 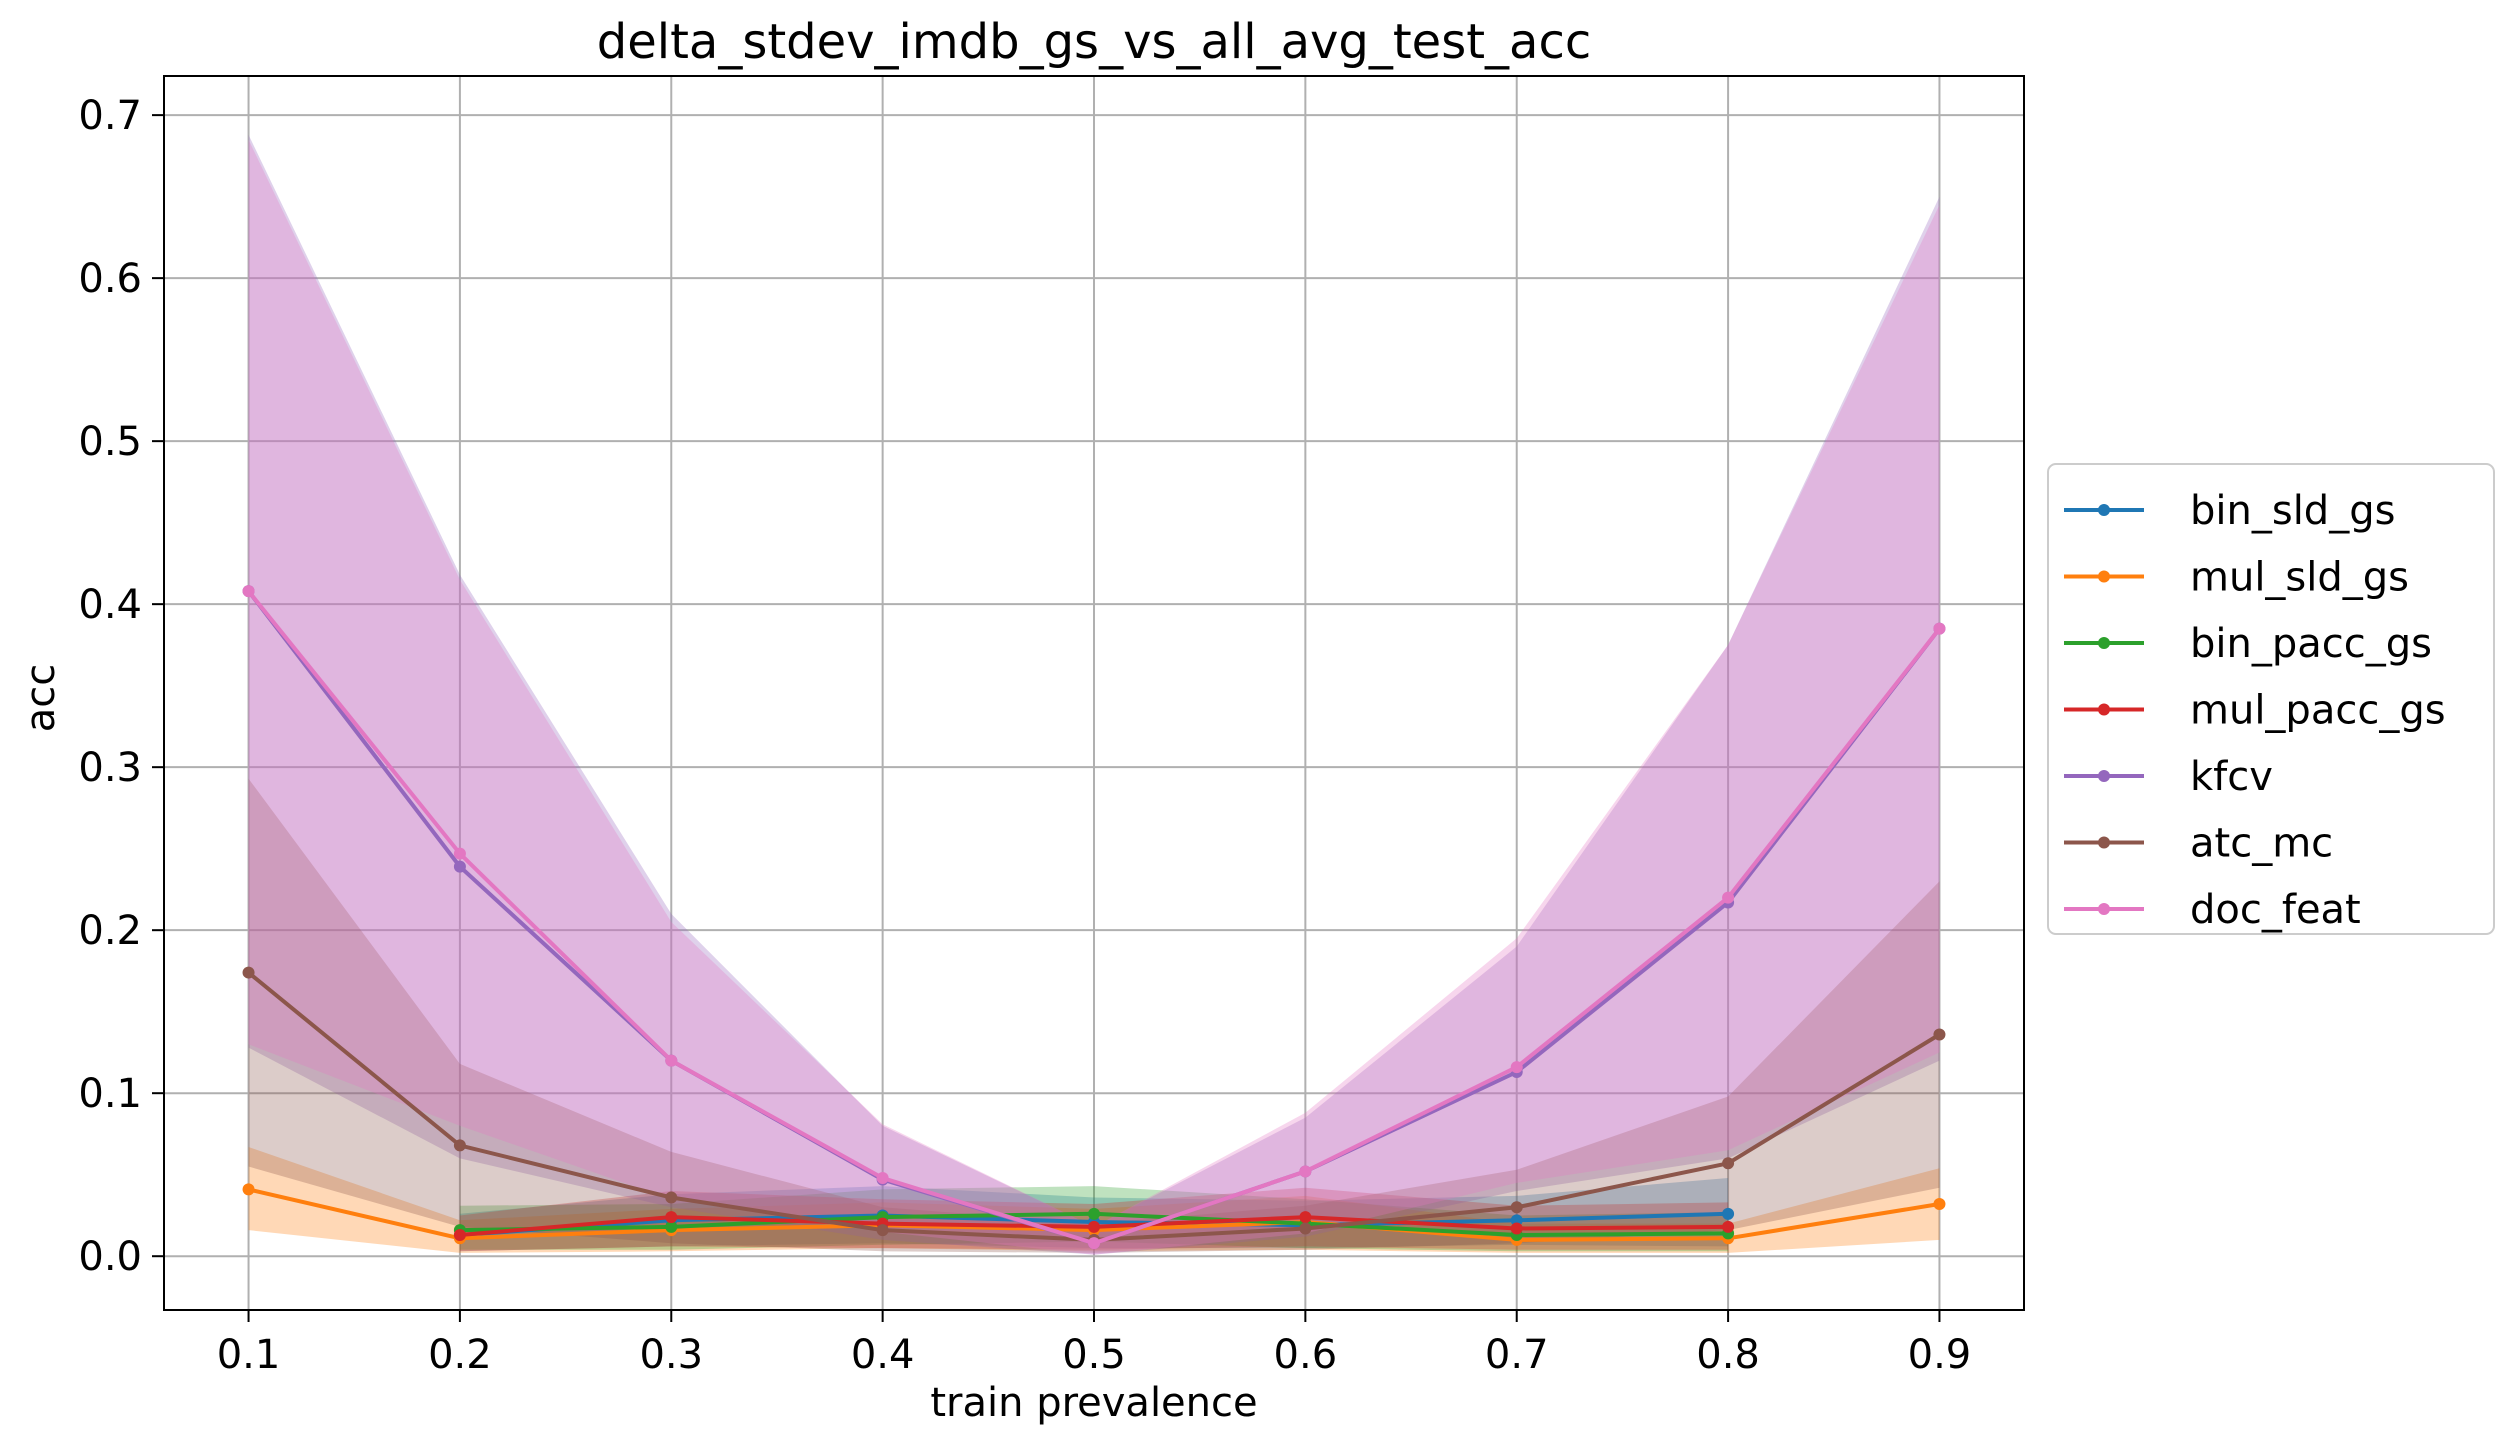 What do you see at coordinates (249, 1355) in the screenshot?
I see `x-tick-label: 0.1` at bounding box center [249, 1355].